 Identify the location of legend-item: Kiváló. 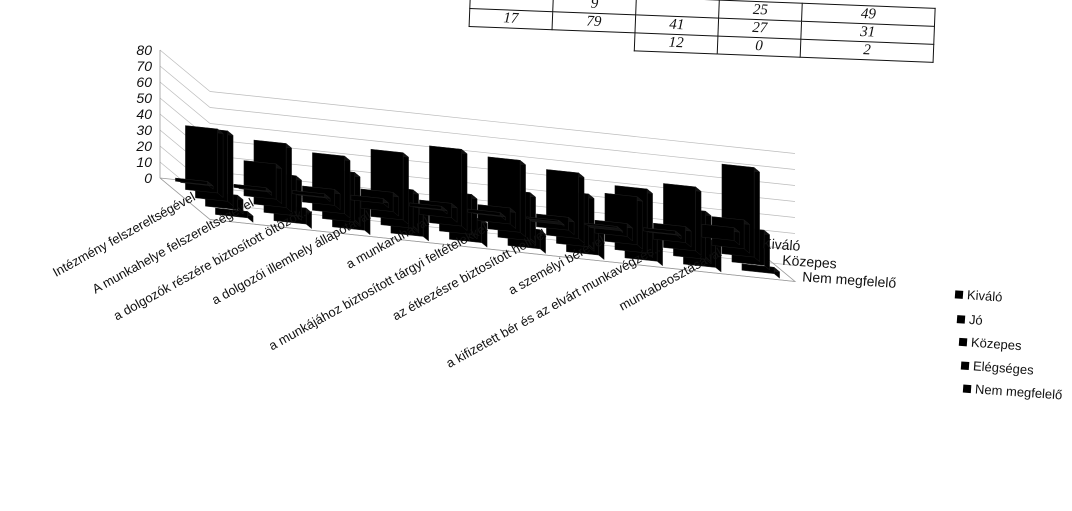
(979, 295).